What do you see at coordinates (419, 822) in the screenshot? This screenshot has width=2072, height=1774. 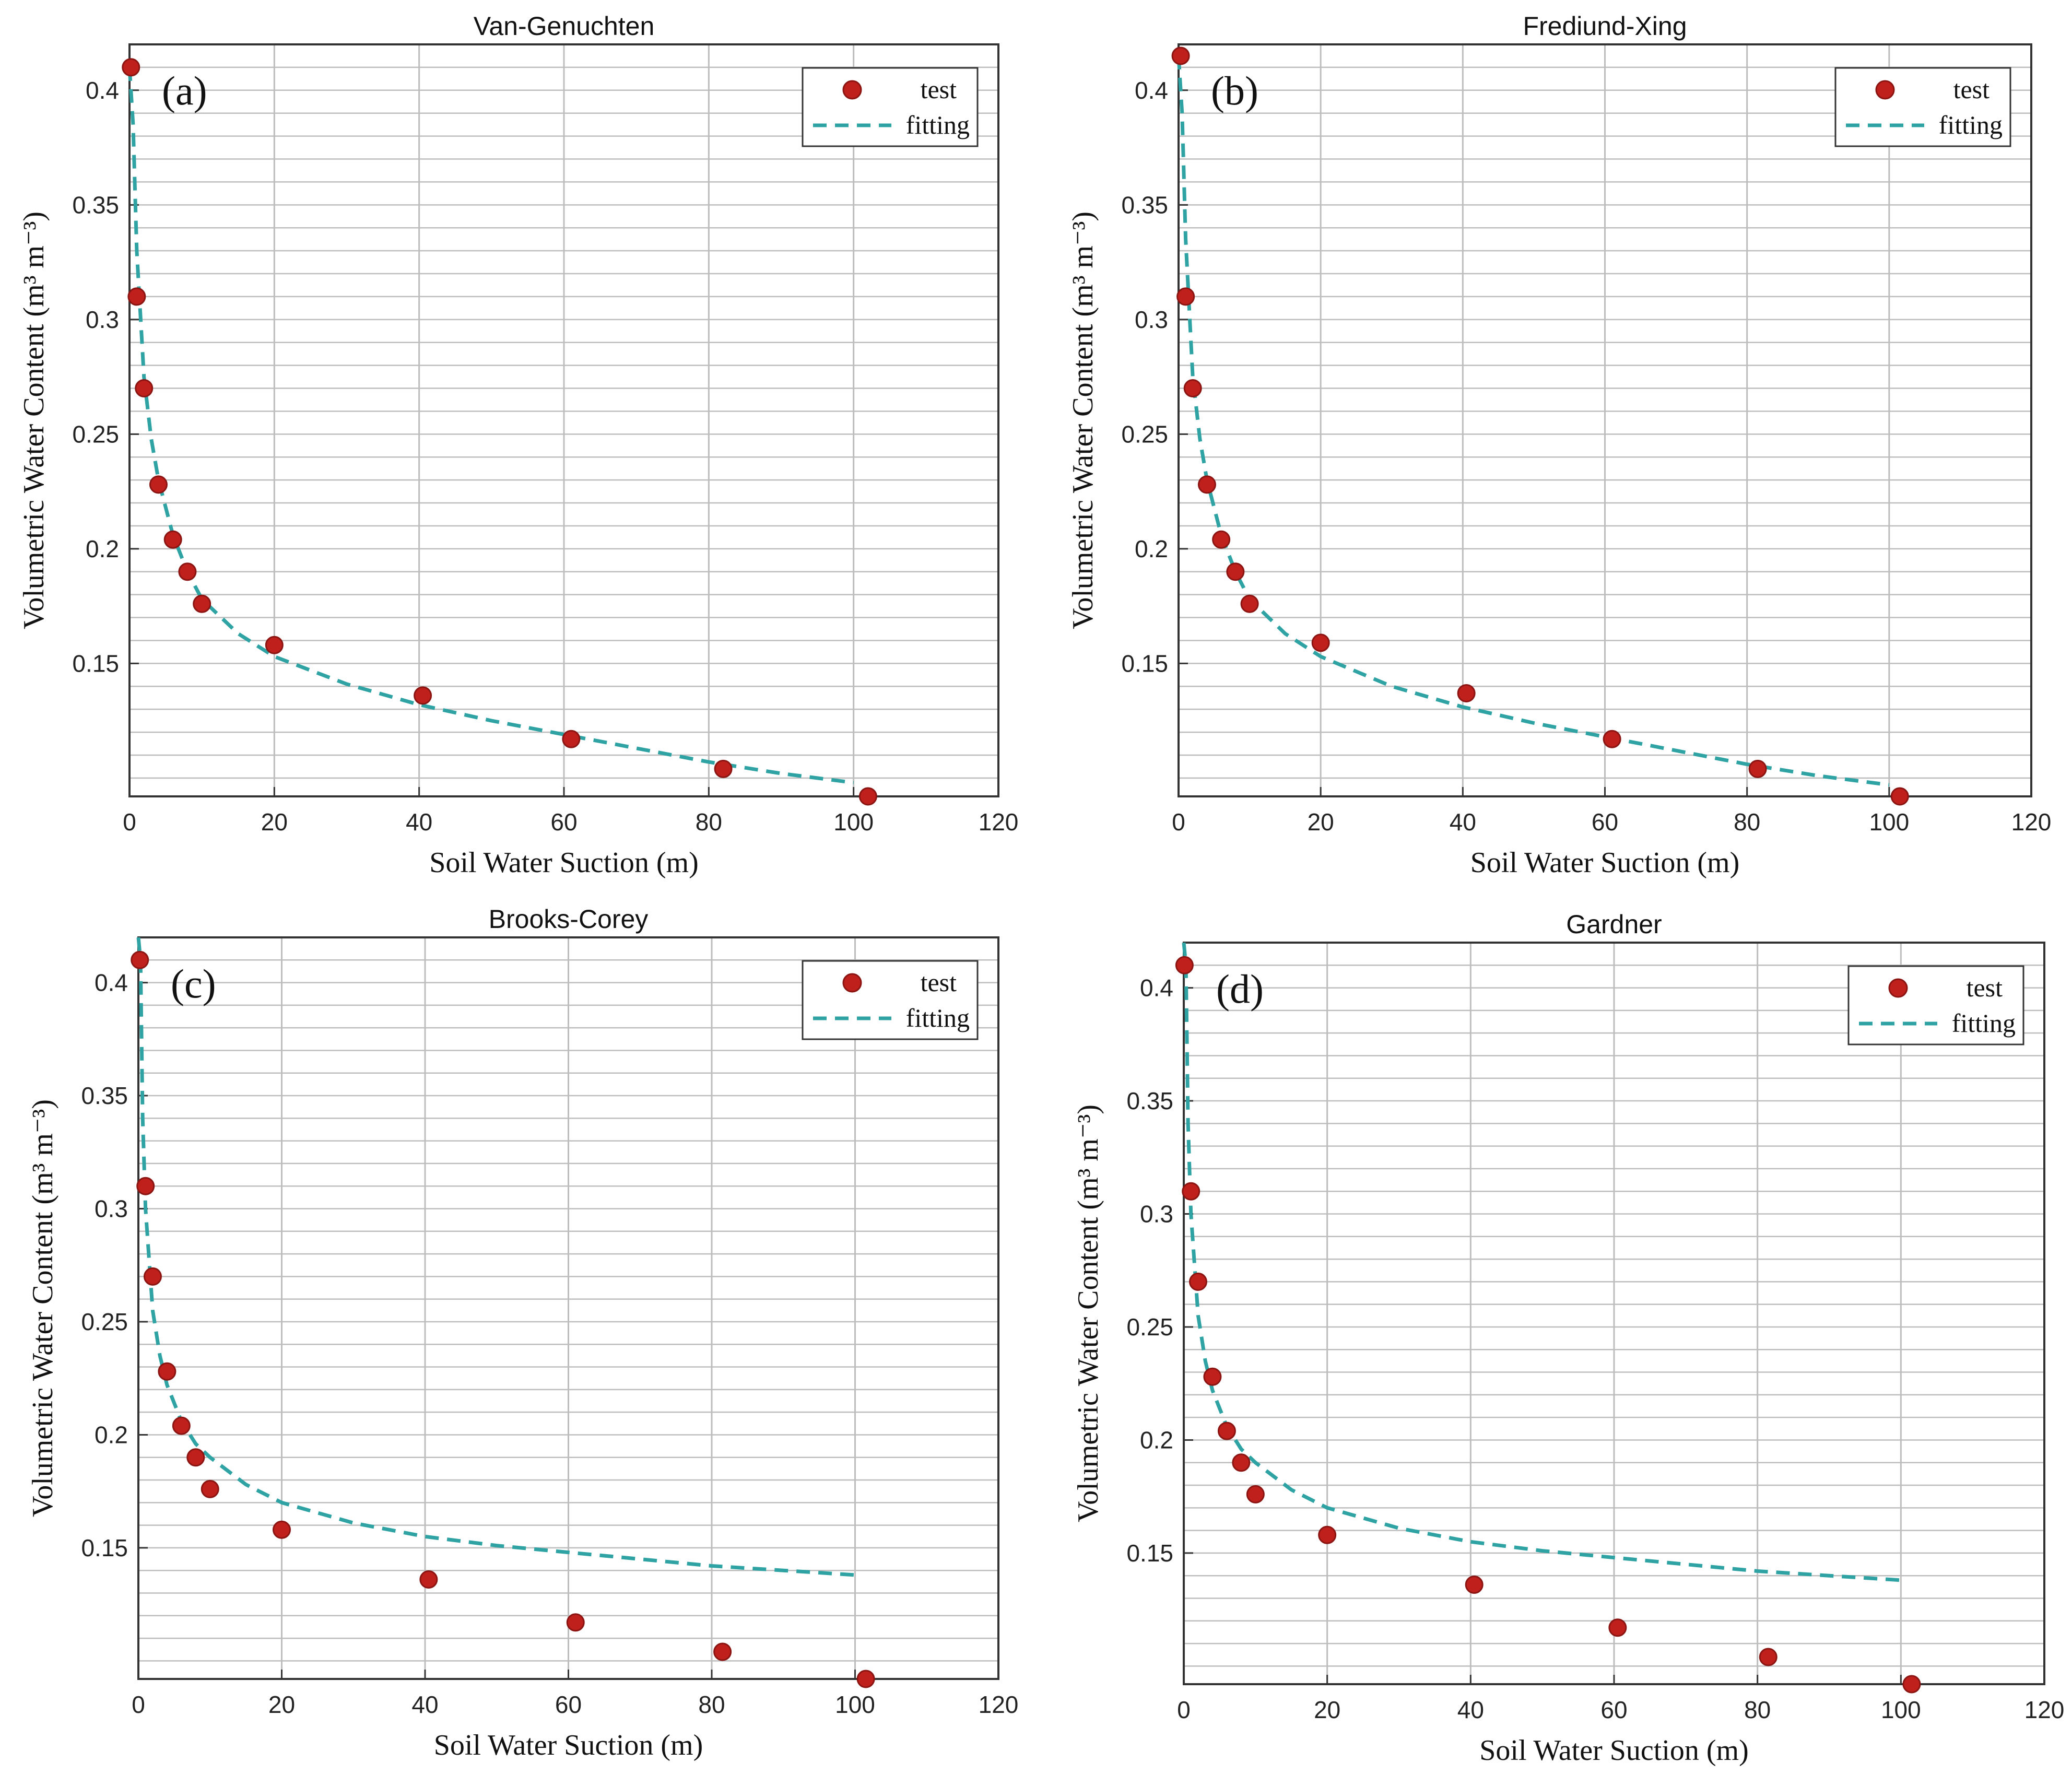 I see `x-tick-label: 40` at bounding box center [419, 822].